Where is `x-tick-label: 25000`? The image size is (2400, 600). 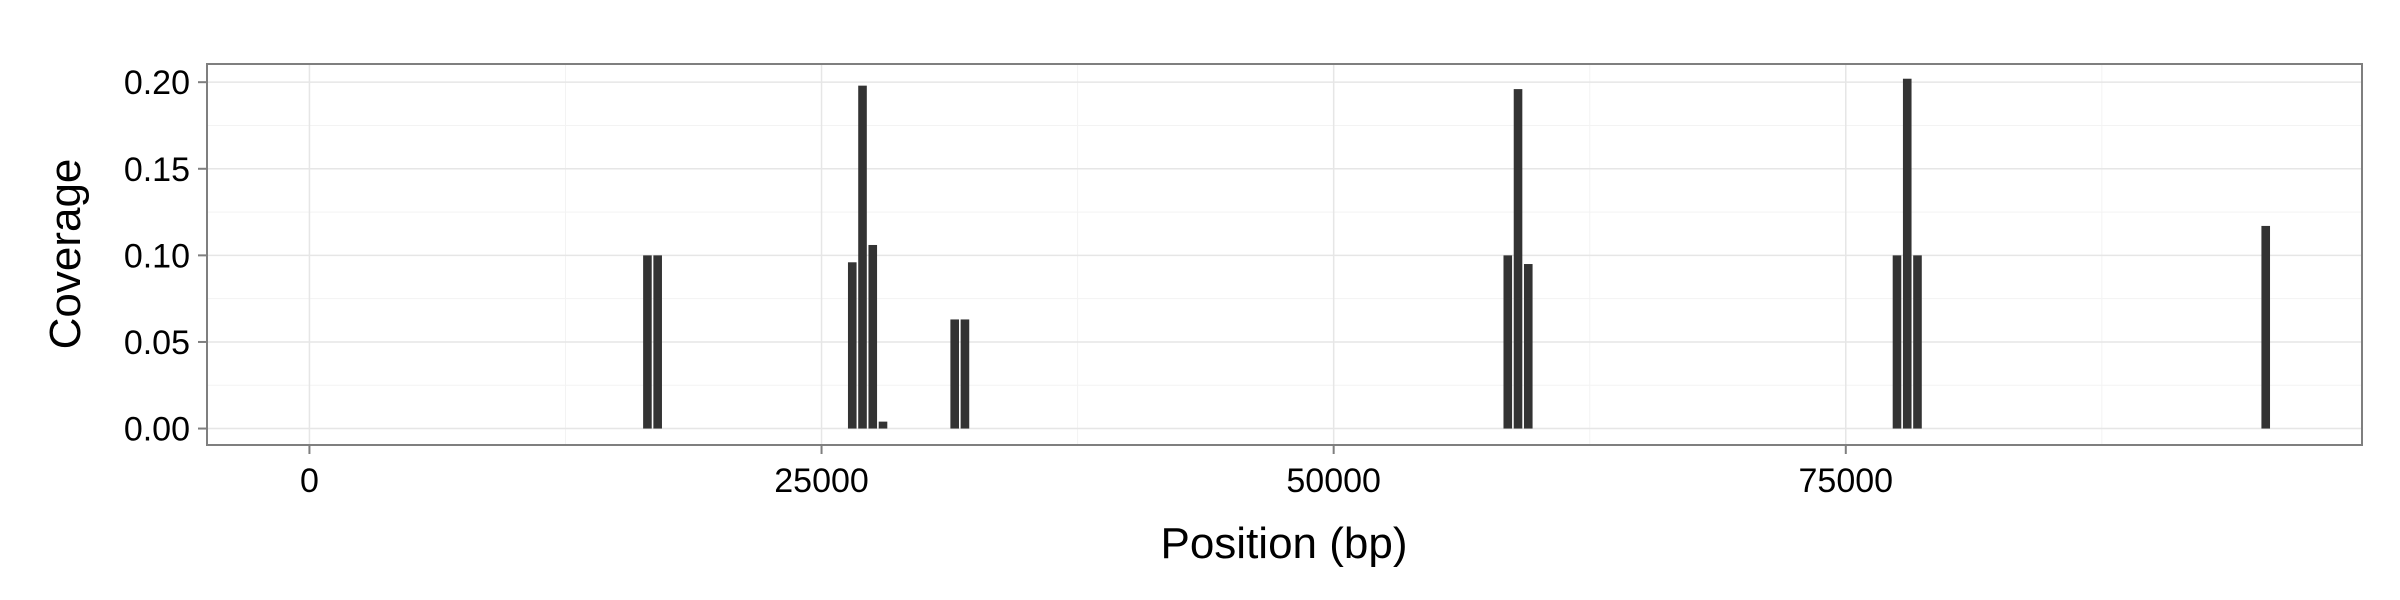 x-tick-label: 25000 is located at coordinates (821, 481).